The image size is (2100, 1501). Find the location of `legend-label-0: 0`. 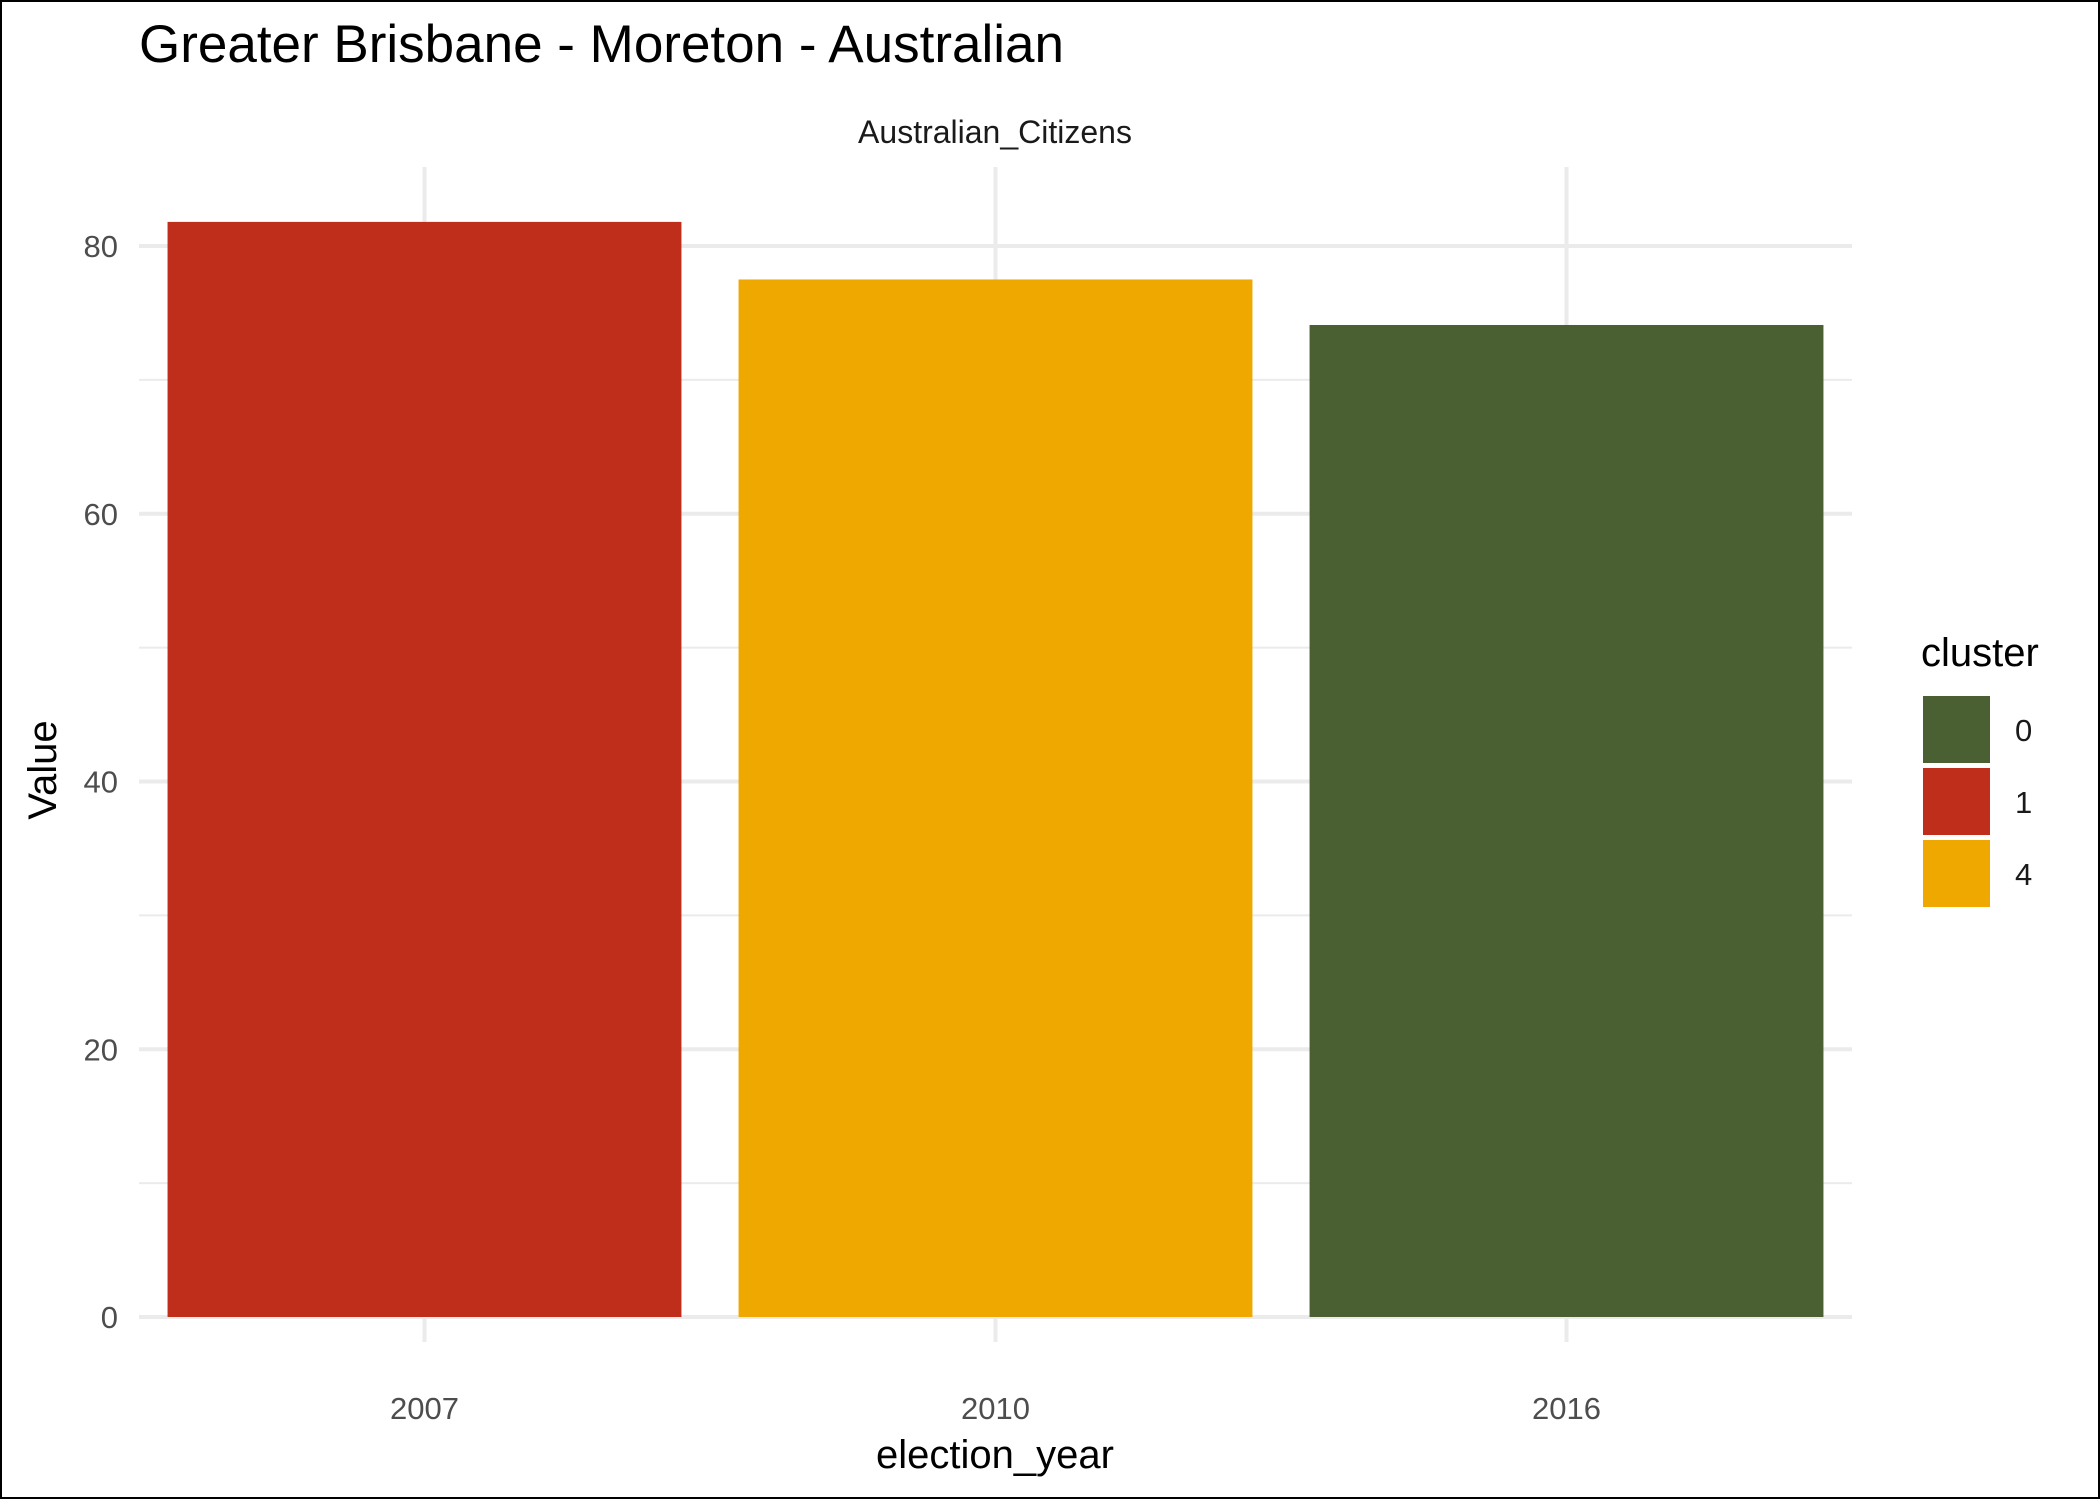

legend-label-0: 0 is located at coordinates (2023, 730).